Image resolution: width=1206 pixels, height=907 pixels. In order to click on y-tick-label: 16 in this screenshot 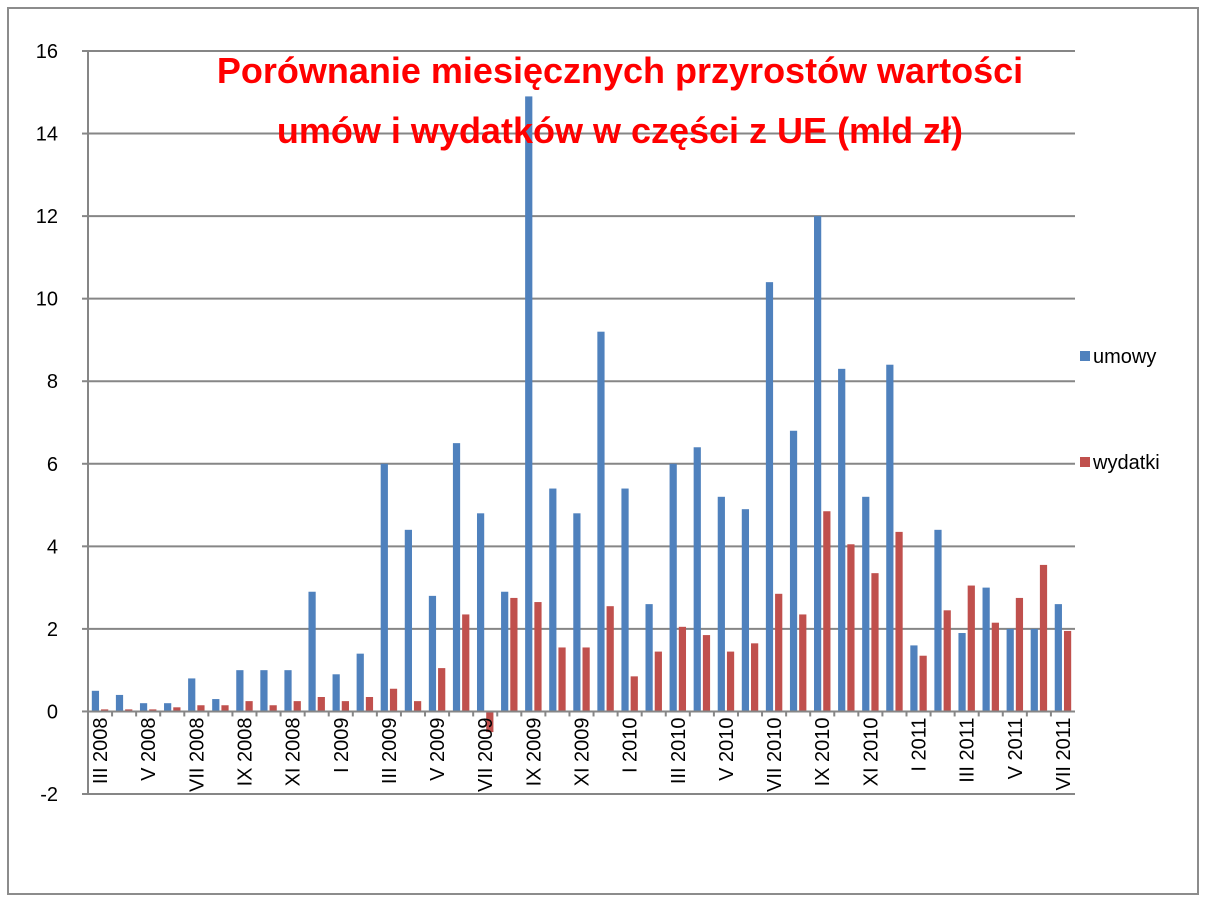, I will do `click(47, 52)`.